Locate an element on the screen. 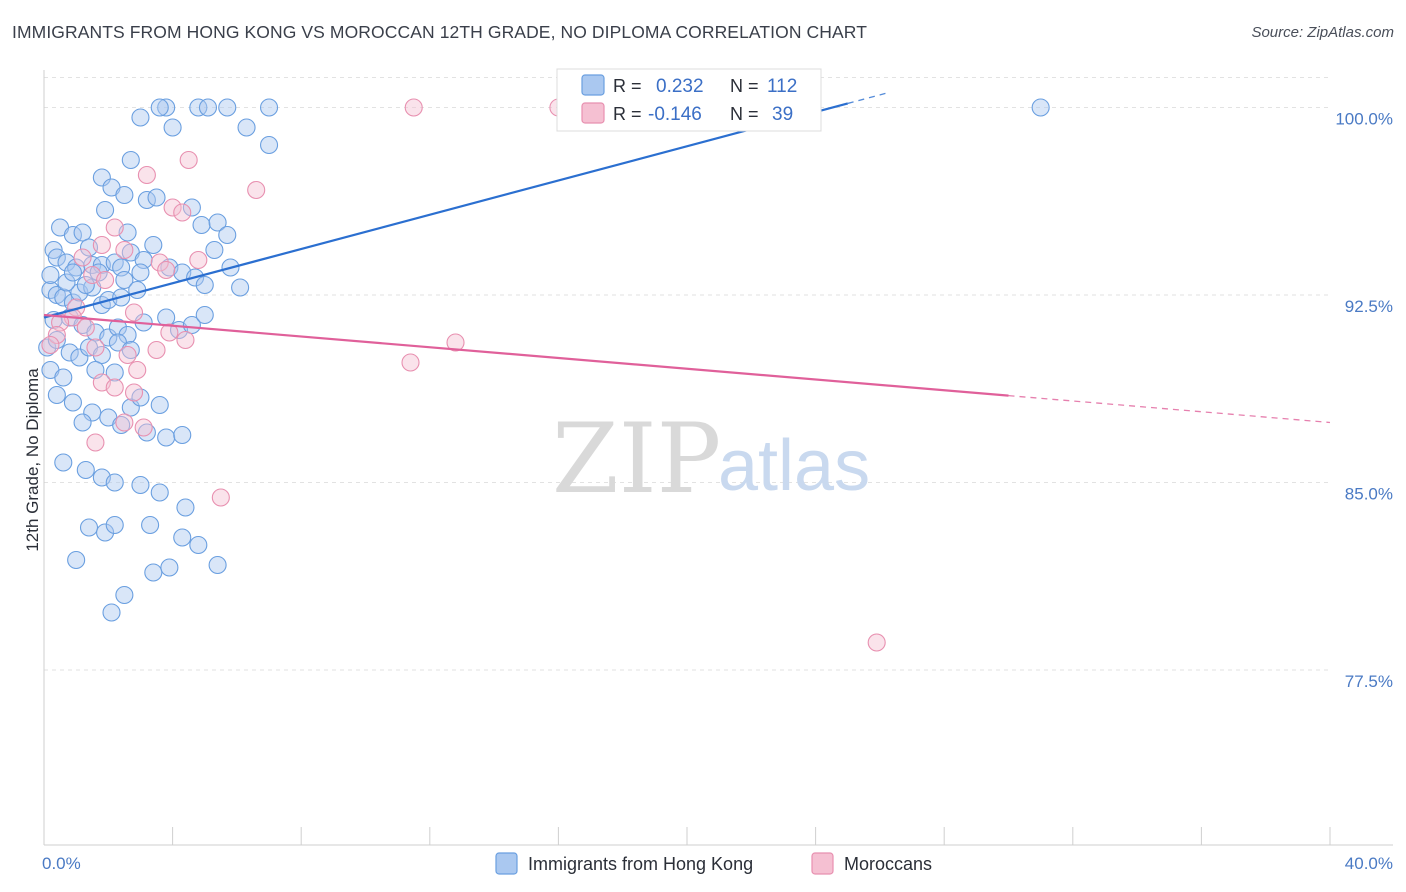 Image resolution: width=1406 pixels, height=892 pixels. y-tick-label-1: 92.5% is located at coordinates (1369, 306).